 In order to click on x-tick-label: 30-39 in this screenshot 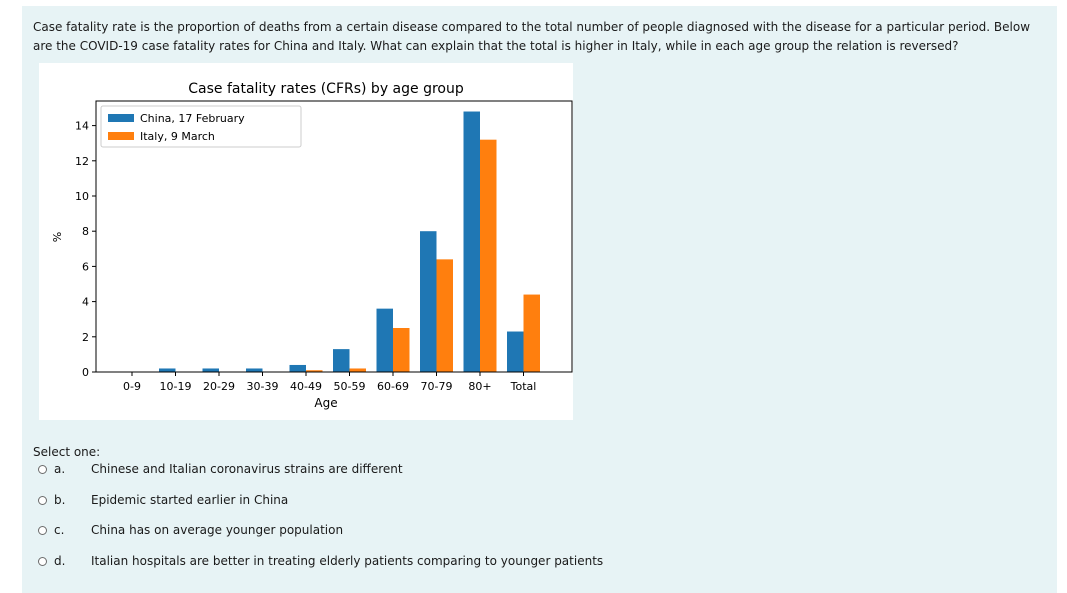, I will do `click(263, 386)`.